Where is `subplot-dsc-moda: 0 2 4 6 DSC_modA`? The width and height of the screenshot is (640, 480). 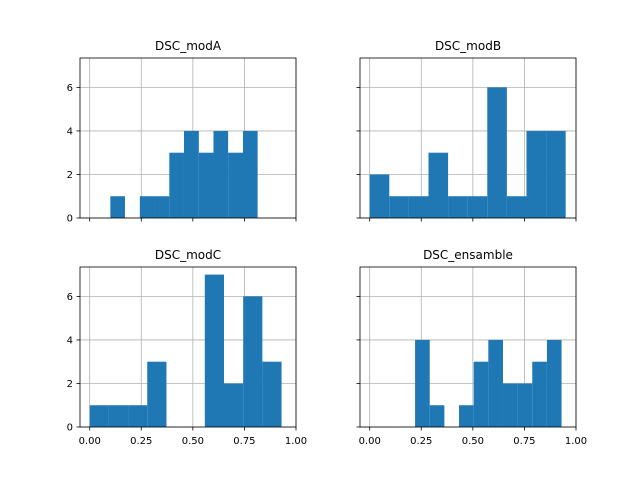 subplot-dsc-moda: 0 2 4 6 DSC_modA is located at coordinates (182, 132).